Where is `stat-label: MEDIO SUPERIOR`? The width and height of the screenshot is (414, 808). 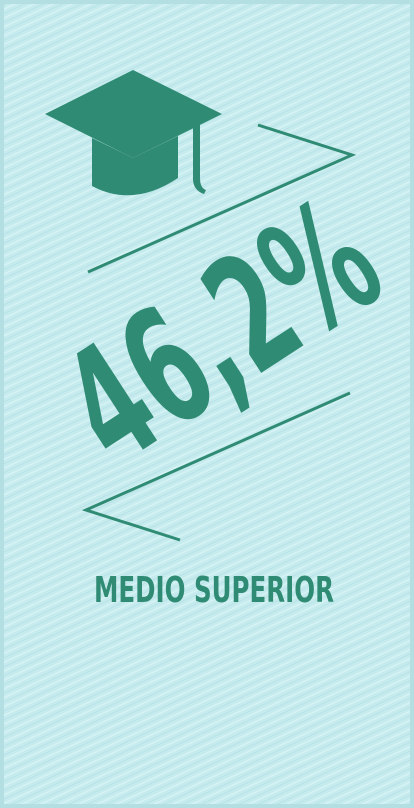
stat-label: MEDIO SUPERIOR is located at coordinates (214, 590).